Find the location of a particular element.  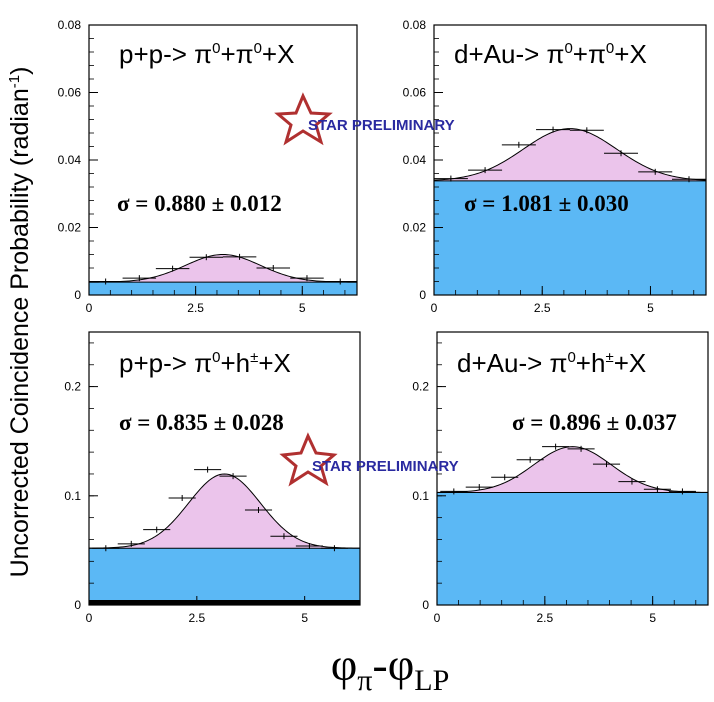

star-preliminary-label: STAR PRELIMINARY is located at coordinates (385, 466).